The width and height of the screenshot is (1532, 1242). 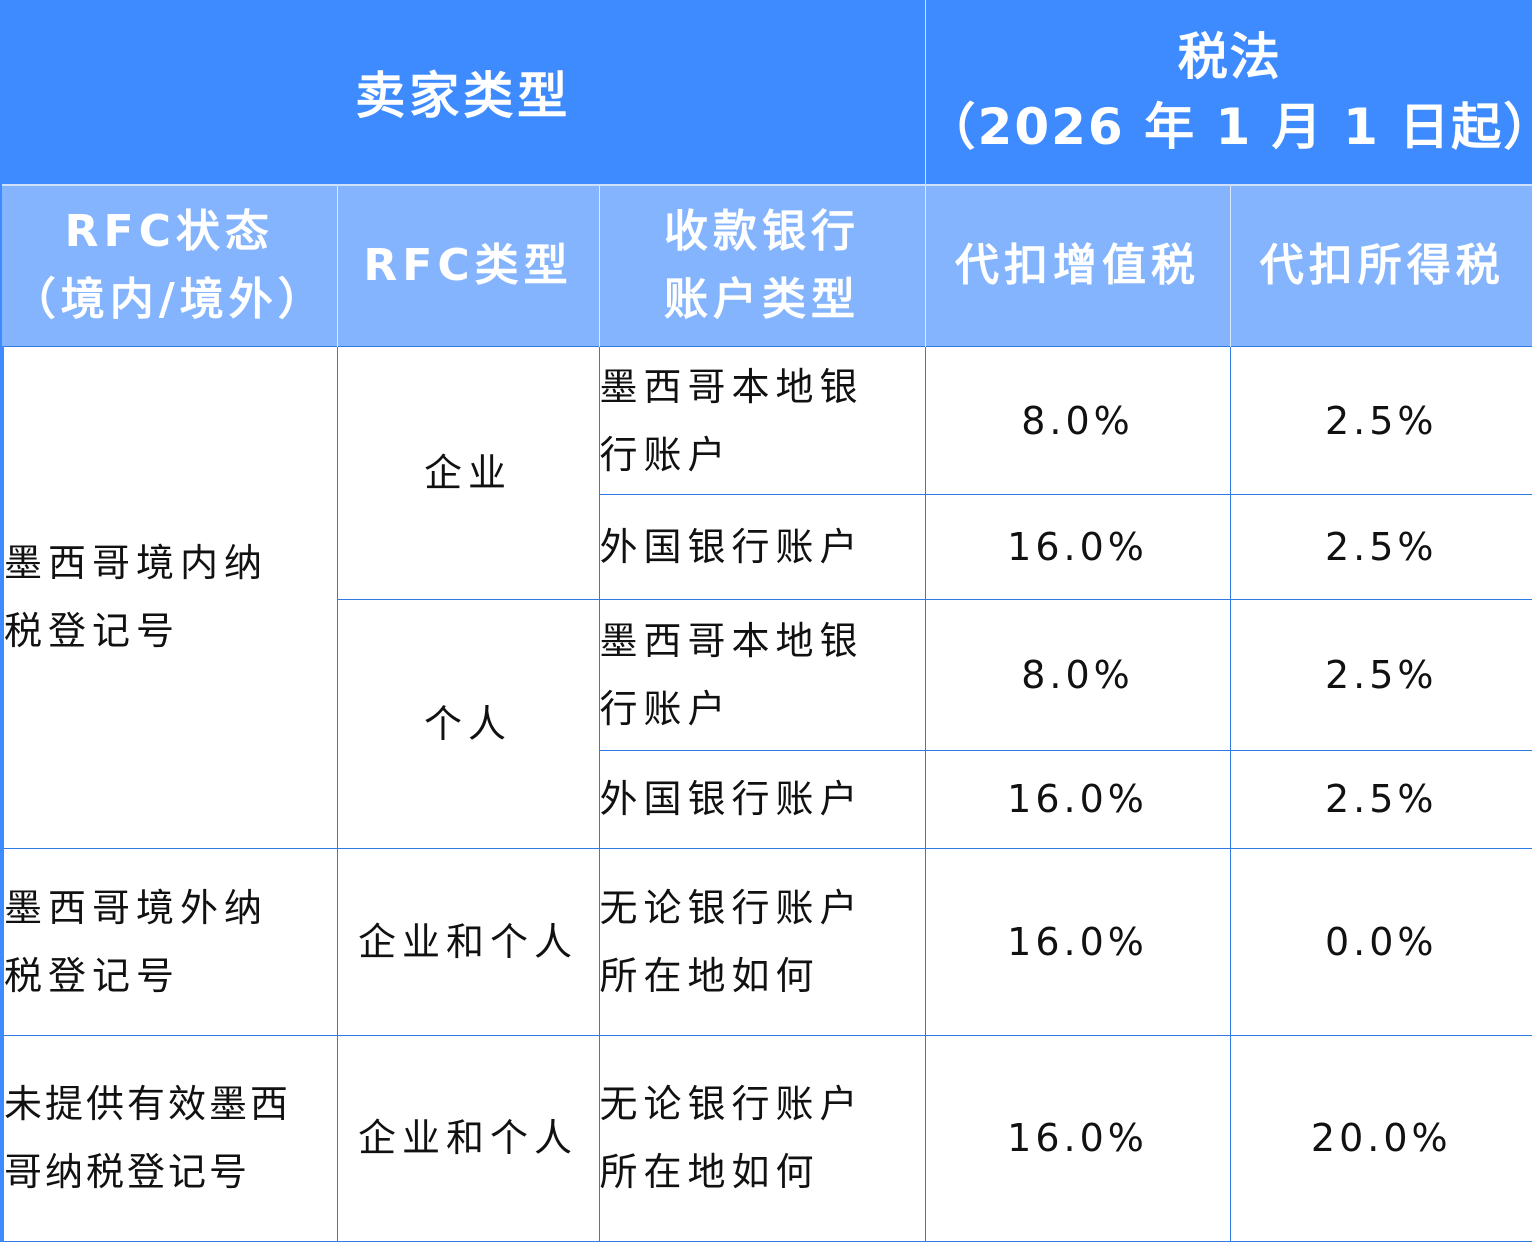 What do you see at coordinates (468, 473) in the screenshot?
I see `rfc-type-enterprise: 企业` at bounding box center [468, 473].